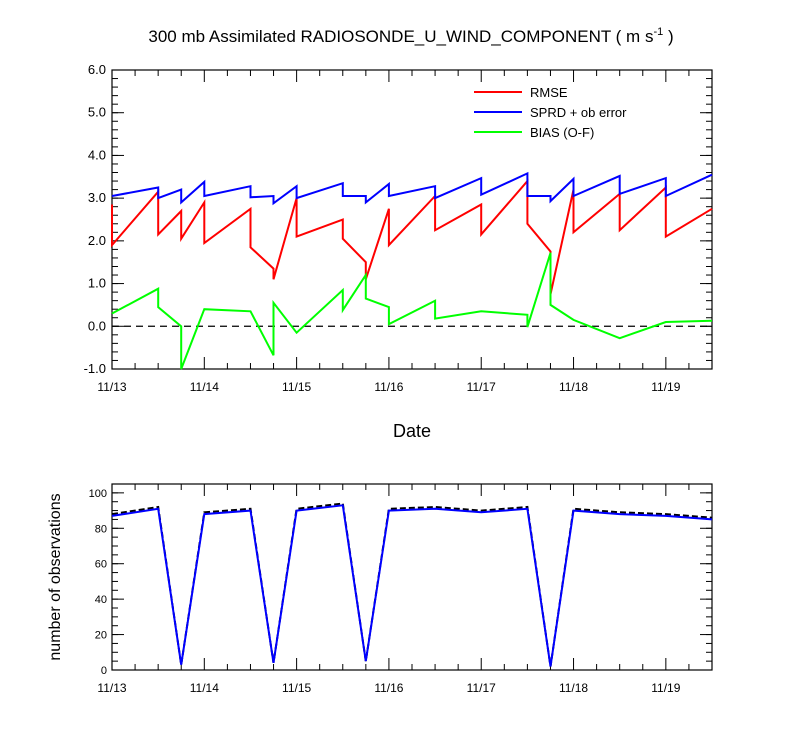  What do you see at coordinates (98, 494) in the screenshot?
I see `y-tick-label: 100` at bounding box center [98, 494].